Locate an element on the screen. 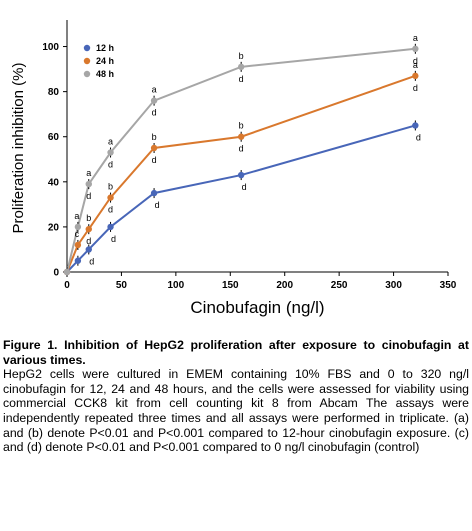 The height and width of the screenshot is (531, 472). x-tick-label: 100 is located at coordinates (176, 285).